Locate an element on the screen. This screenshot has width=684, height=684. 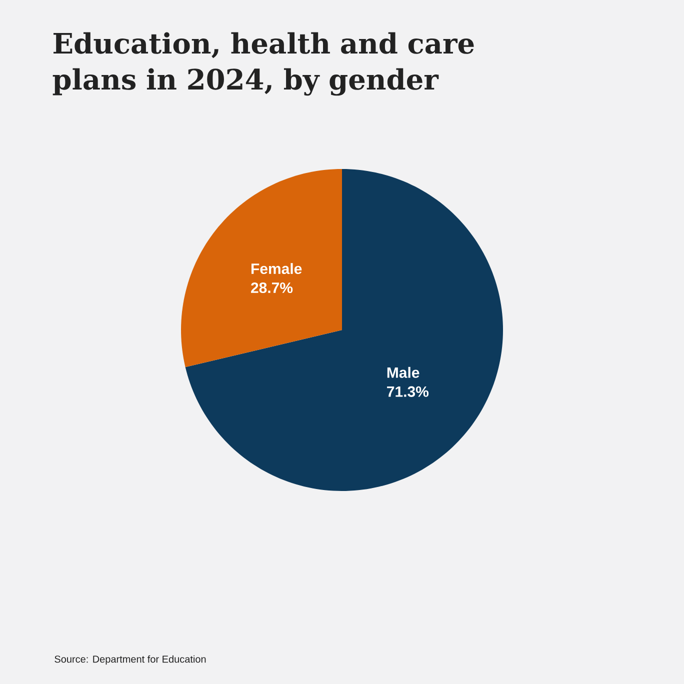
chart-title: Education, health and care plans in 2024, by gender is located at coordinates (263, 64).